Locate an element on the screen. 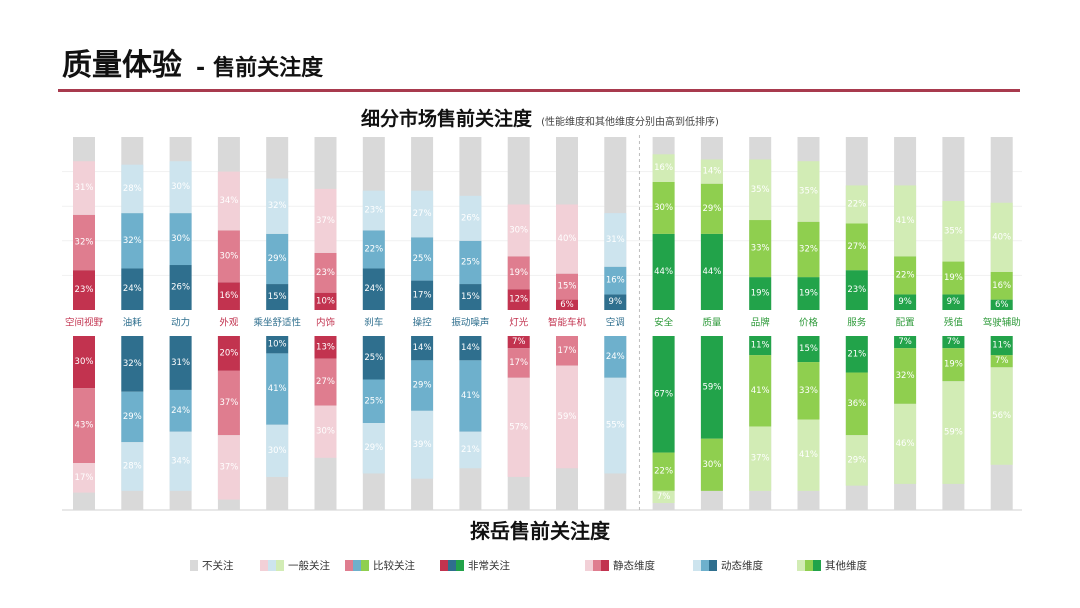  chart-note: (性能维度和其他维度分别由高到低排序) is located at coordinates (630, 122).